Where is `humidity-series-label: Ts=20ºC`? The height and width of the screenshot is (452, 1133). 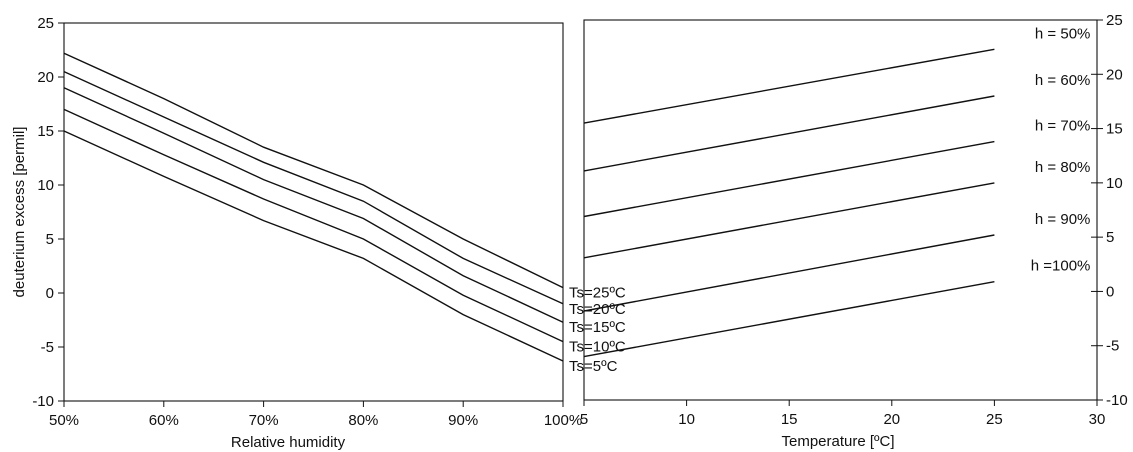
humidity-series-label: Ts=20ºC is located at coordinates (597, 309).